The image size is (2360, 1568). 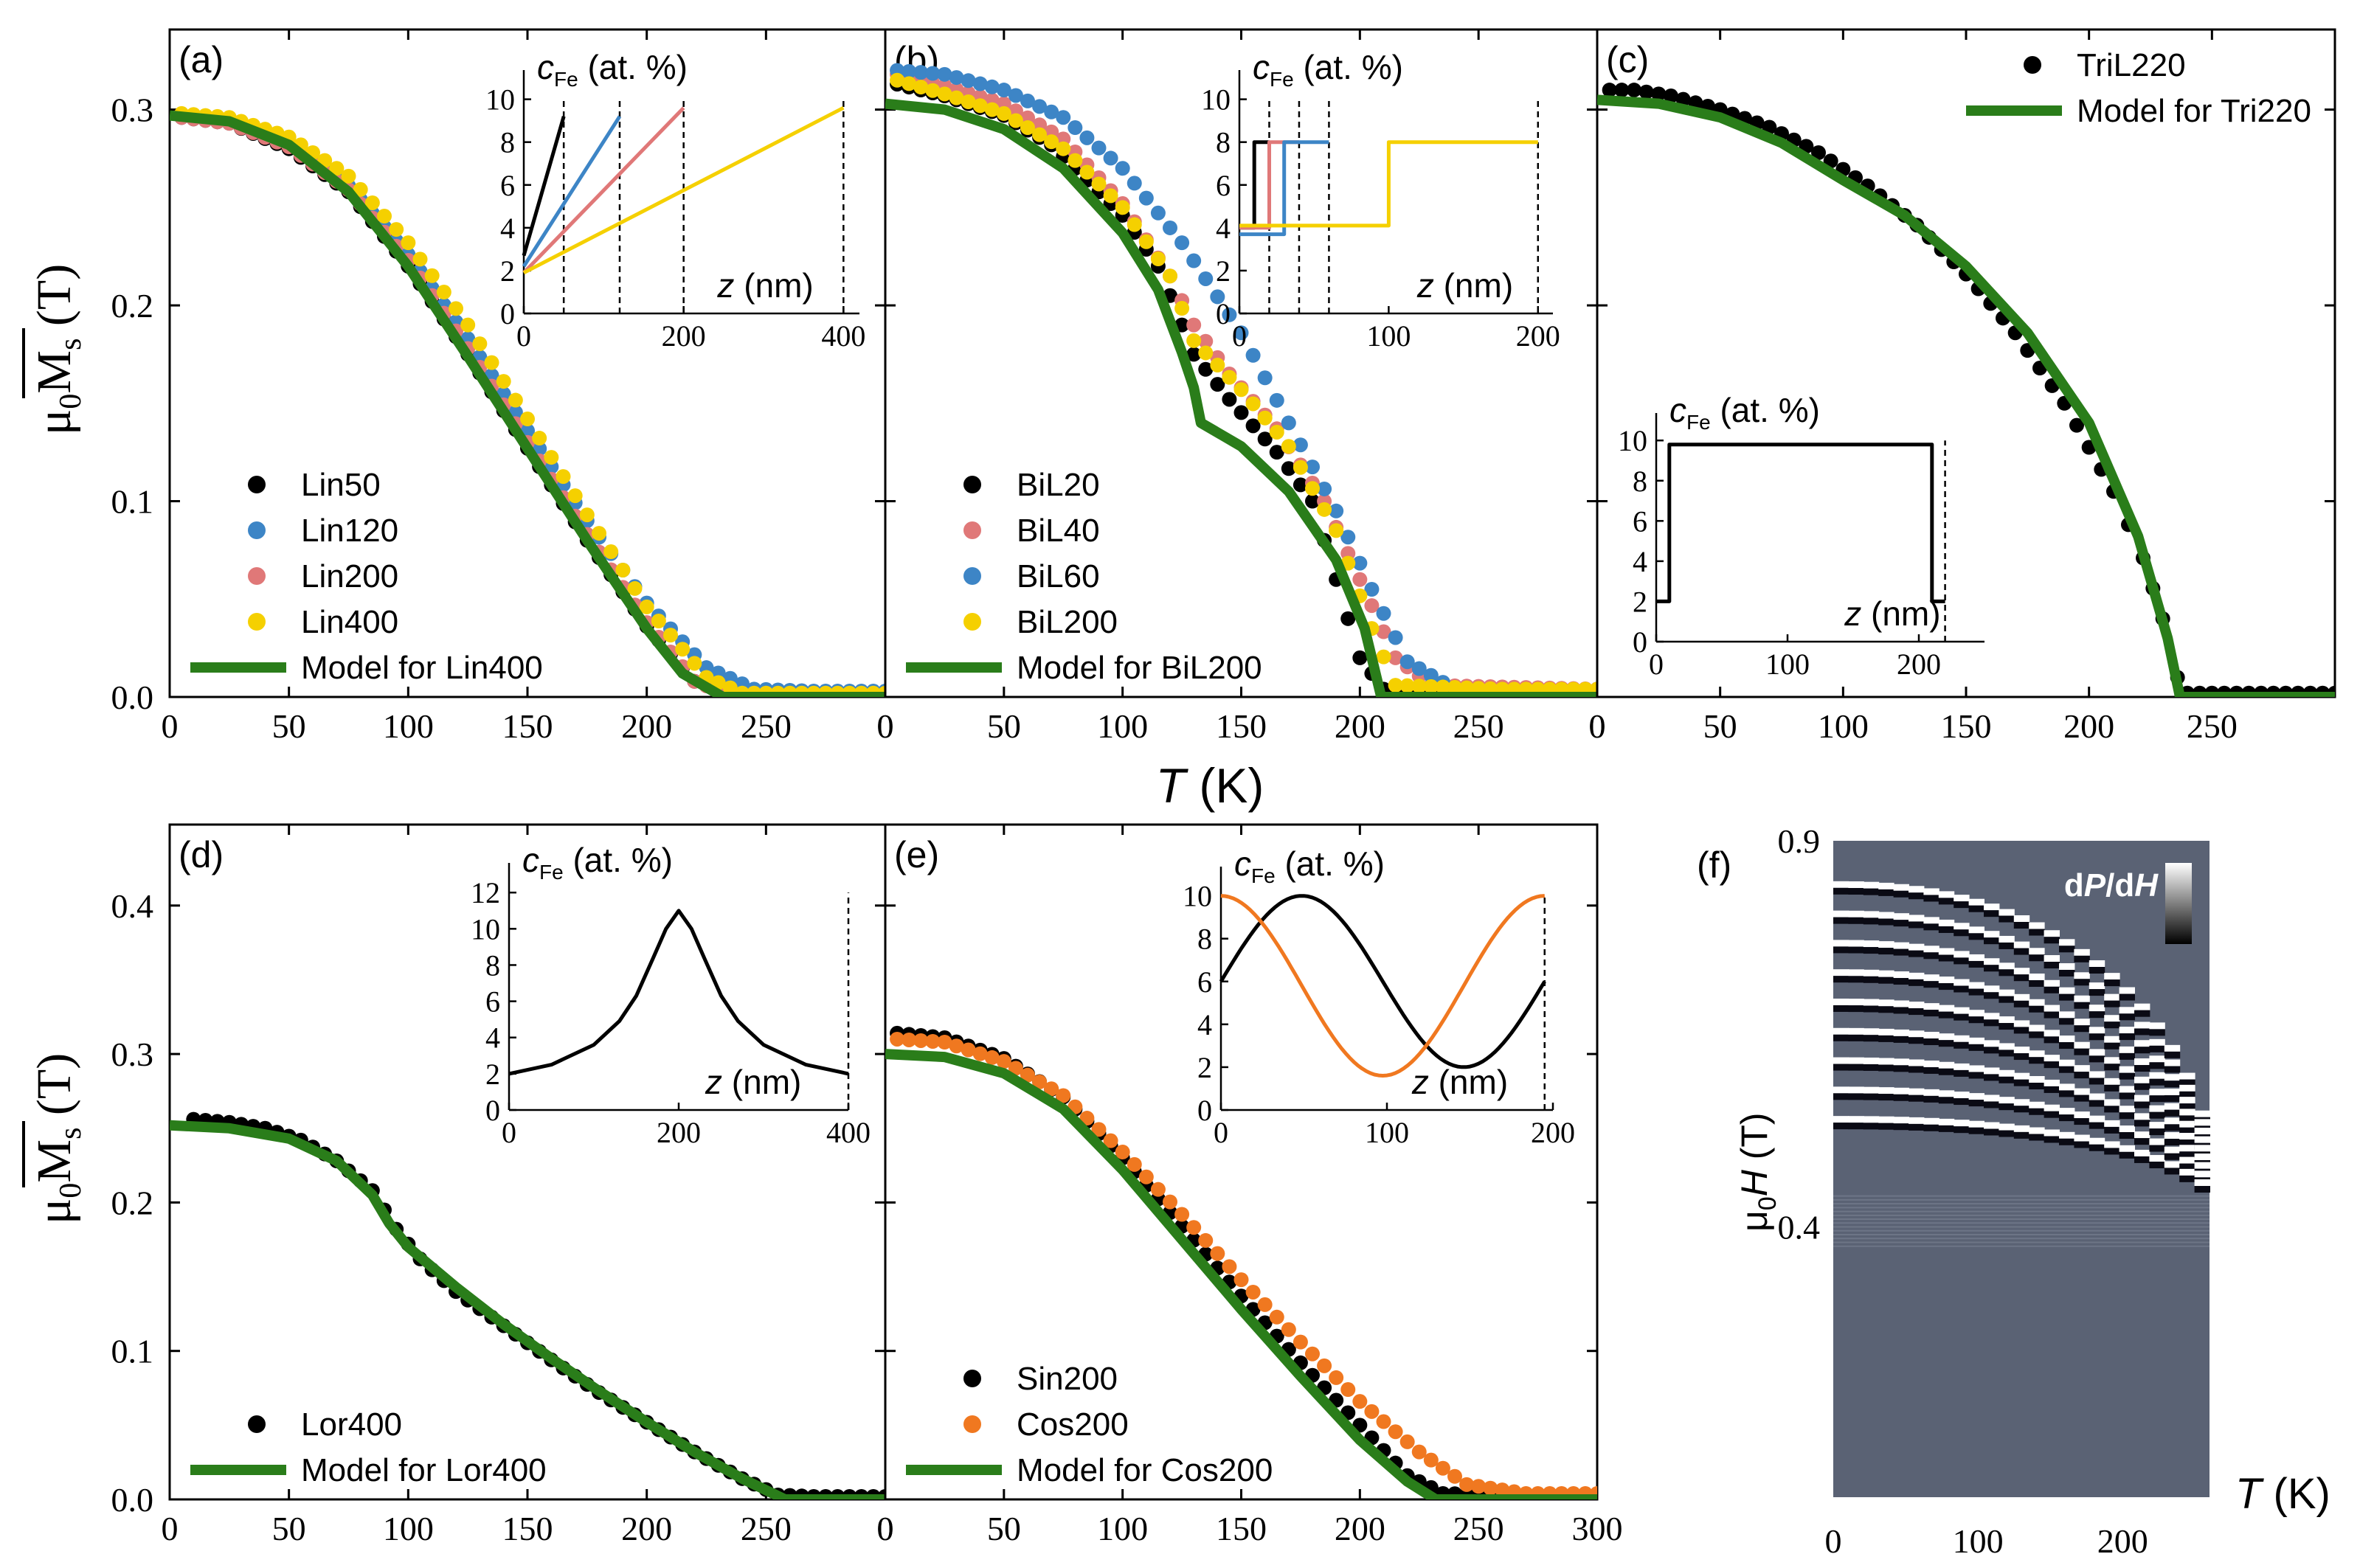 I want to click on x-tick-label: 100, so click(x=408, y=726).